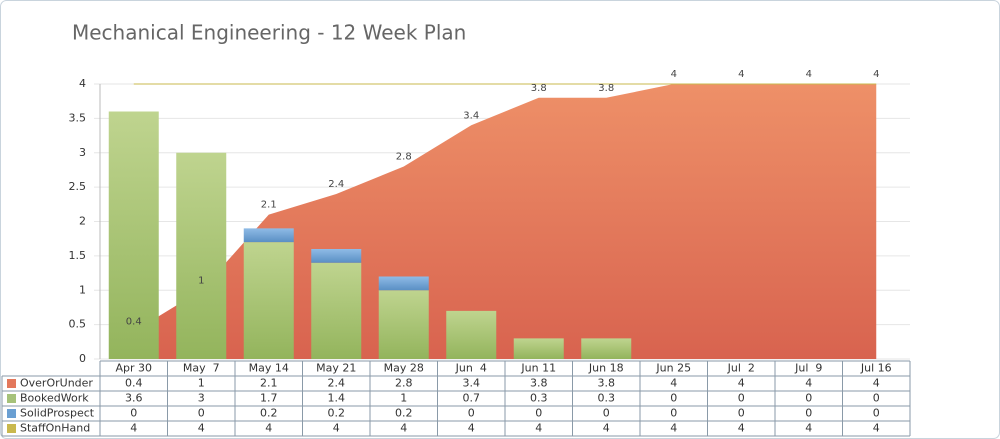 Image resolution: width=1000 pixels, height=439 pixels. What do you see at coordinates (269, 368) in the screenshot?
I see `x-tick-label: May 14` at bounding box center [269, 368].